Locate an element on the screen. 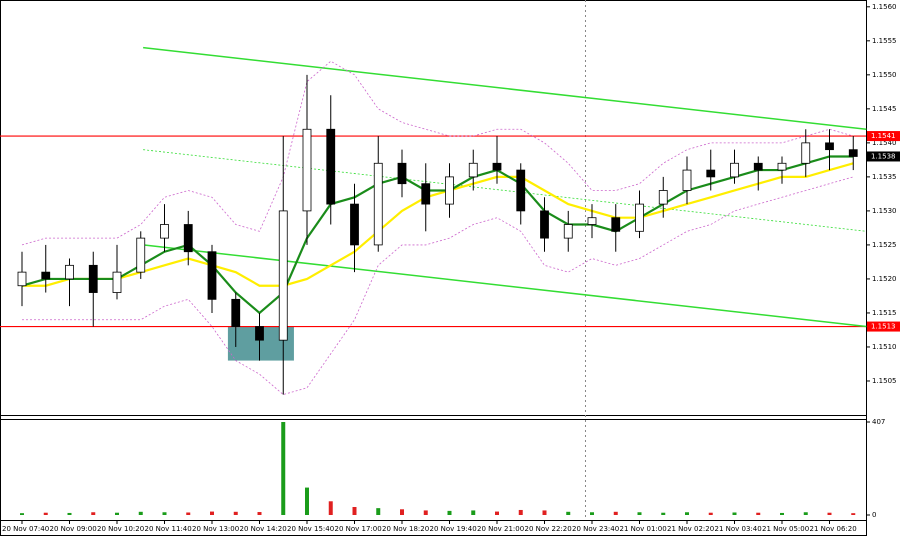  x-tick-label: 21 Nov 03:40 is located at coordinates (738, 529).